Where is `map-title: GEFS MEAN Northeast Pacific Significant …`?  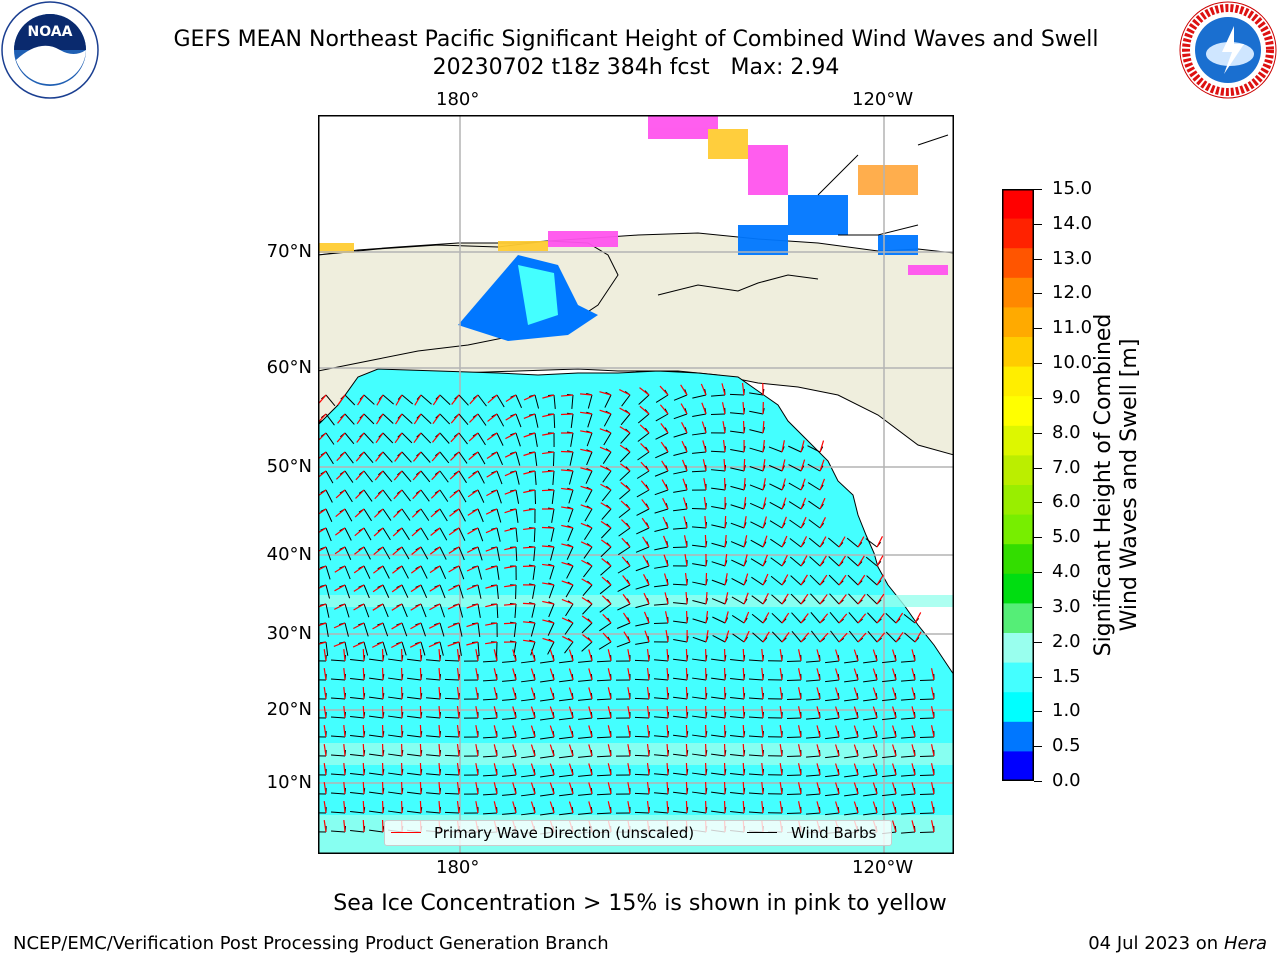 map-title: GEFS MEAN Northeast Pacific Significant … is located at coordinates (636, 39).